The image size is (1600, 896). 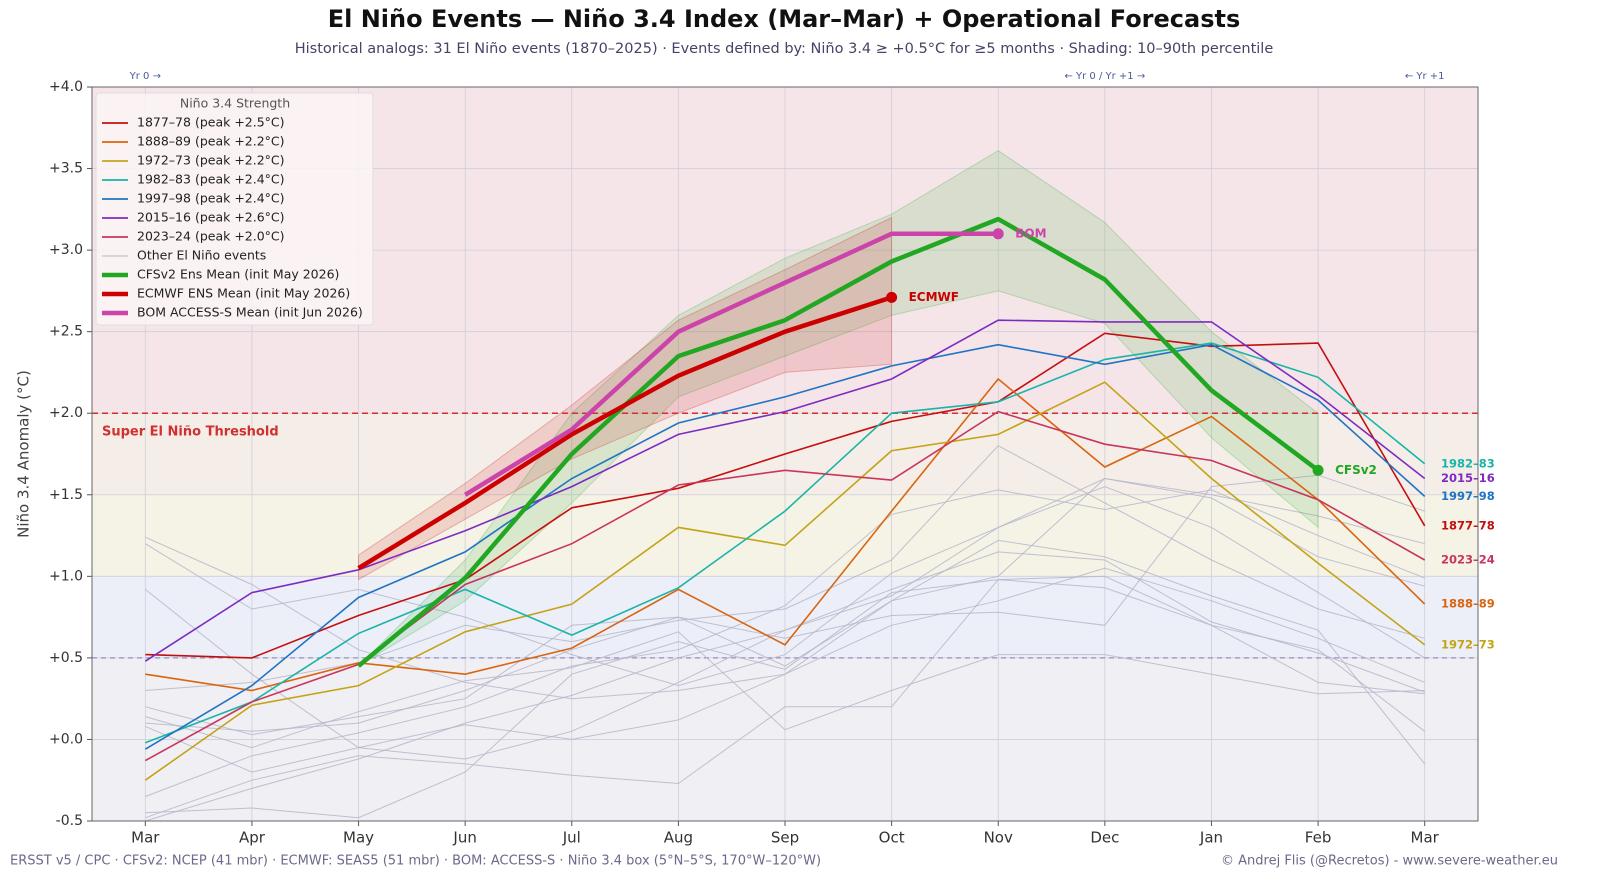 I want to click on legend-label: 1888–89 (peak +2.2°C), so click(x=211, y=141).